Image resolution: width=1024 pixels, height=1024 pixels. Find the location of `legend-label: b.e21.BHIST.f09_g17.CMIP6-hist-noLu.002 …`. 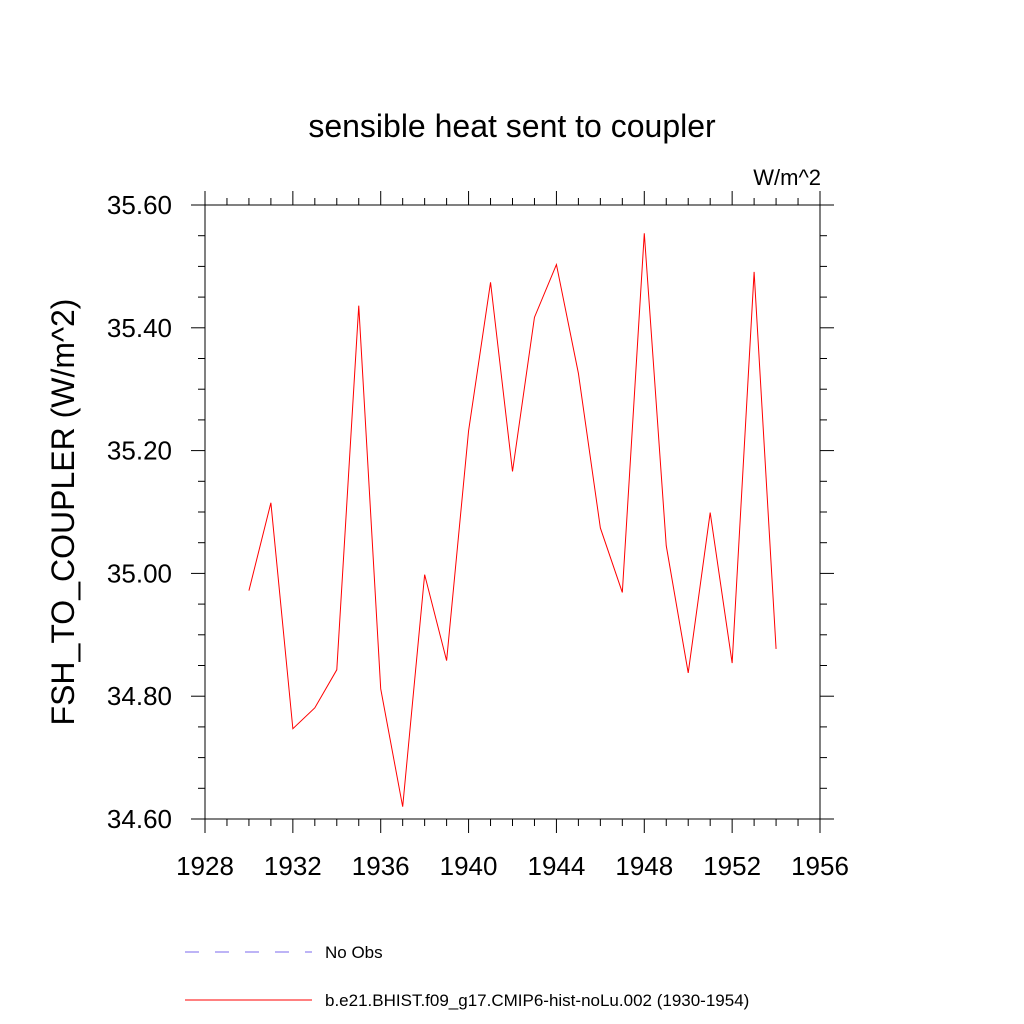

legend-label: b.e21.BHIST.f09_g17.CMIP6-hist-noLu.002 … is located at coordinates (537, 1000).